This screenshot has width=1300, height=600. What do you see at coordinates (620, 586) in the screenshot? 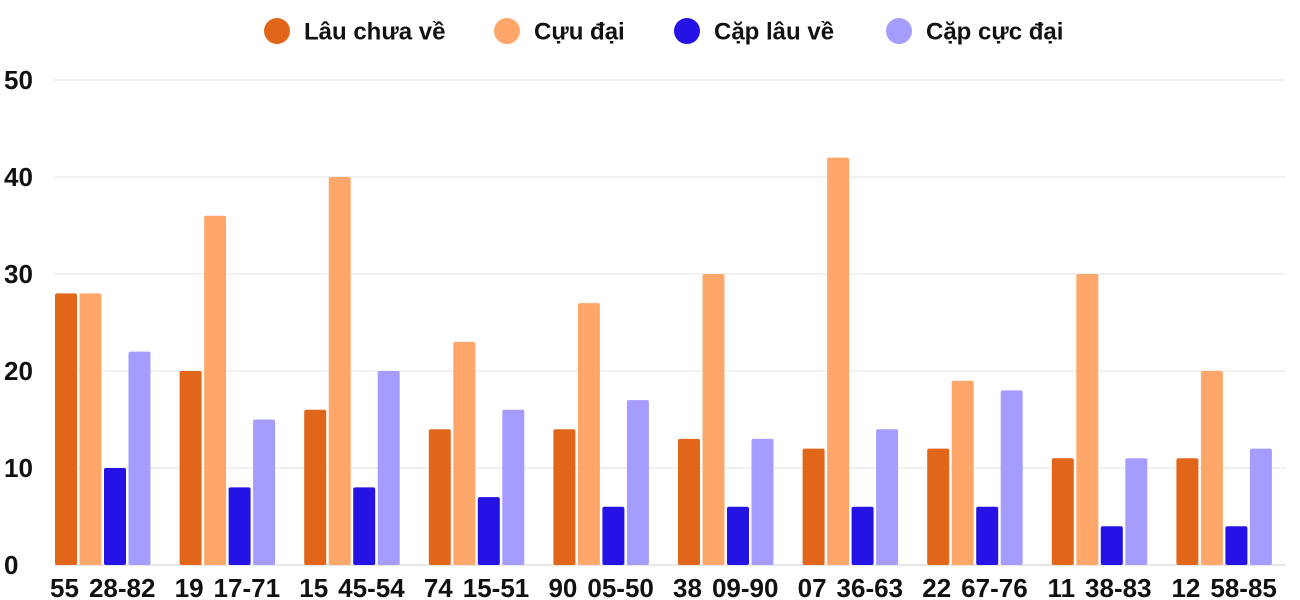
I see `x-tick-pair: 05-50` at bounding box center [620, 586].